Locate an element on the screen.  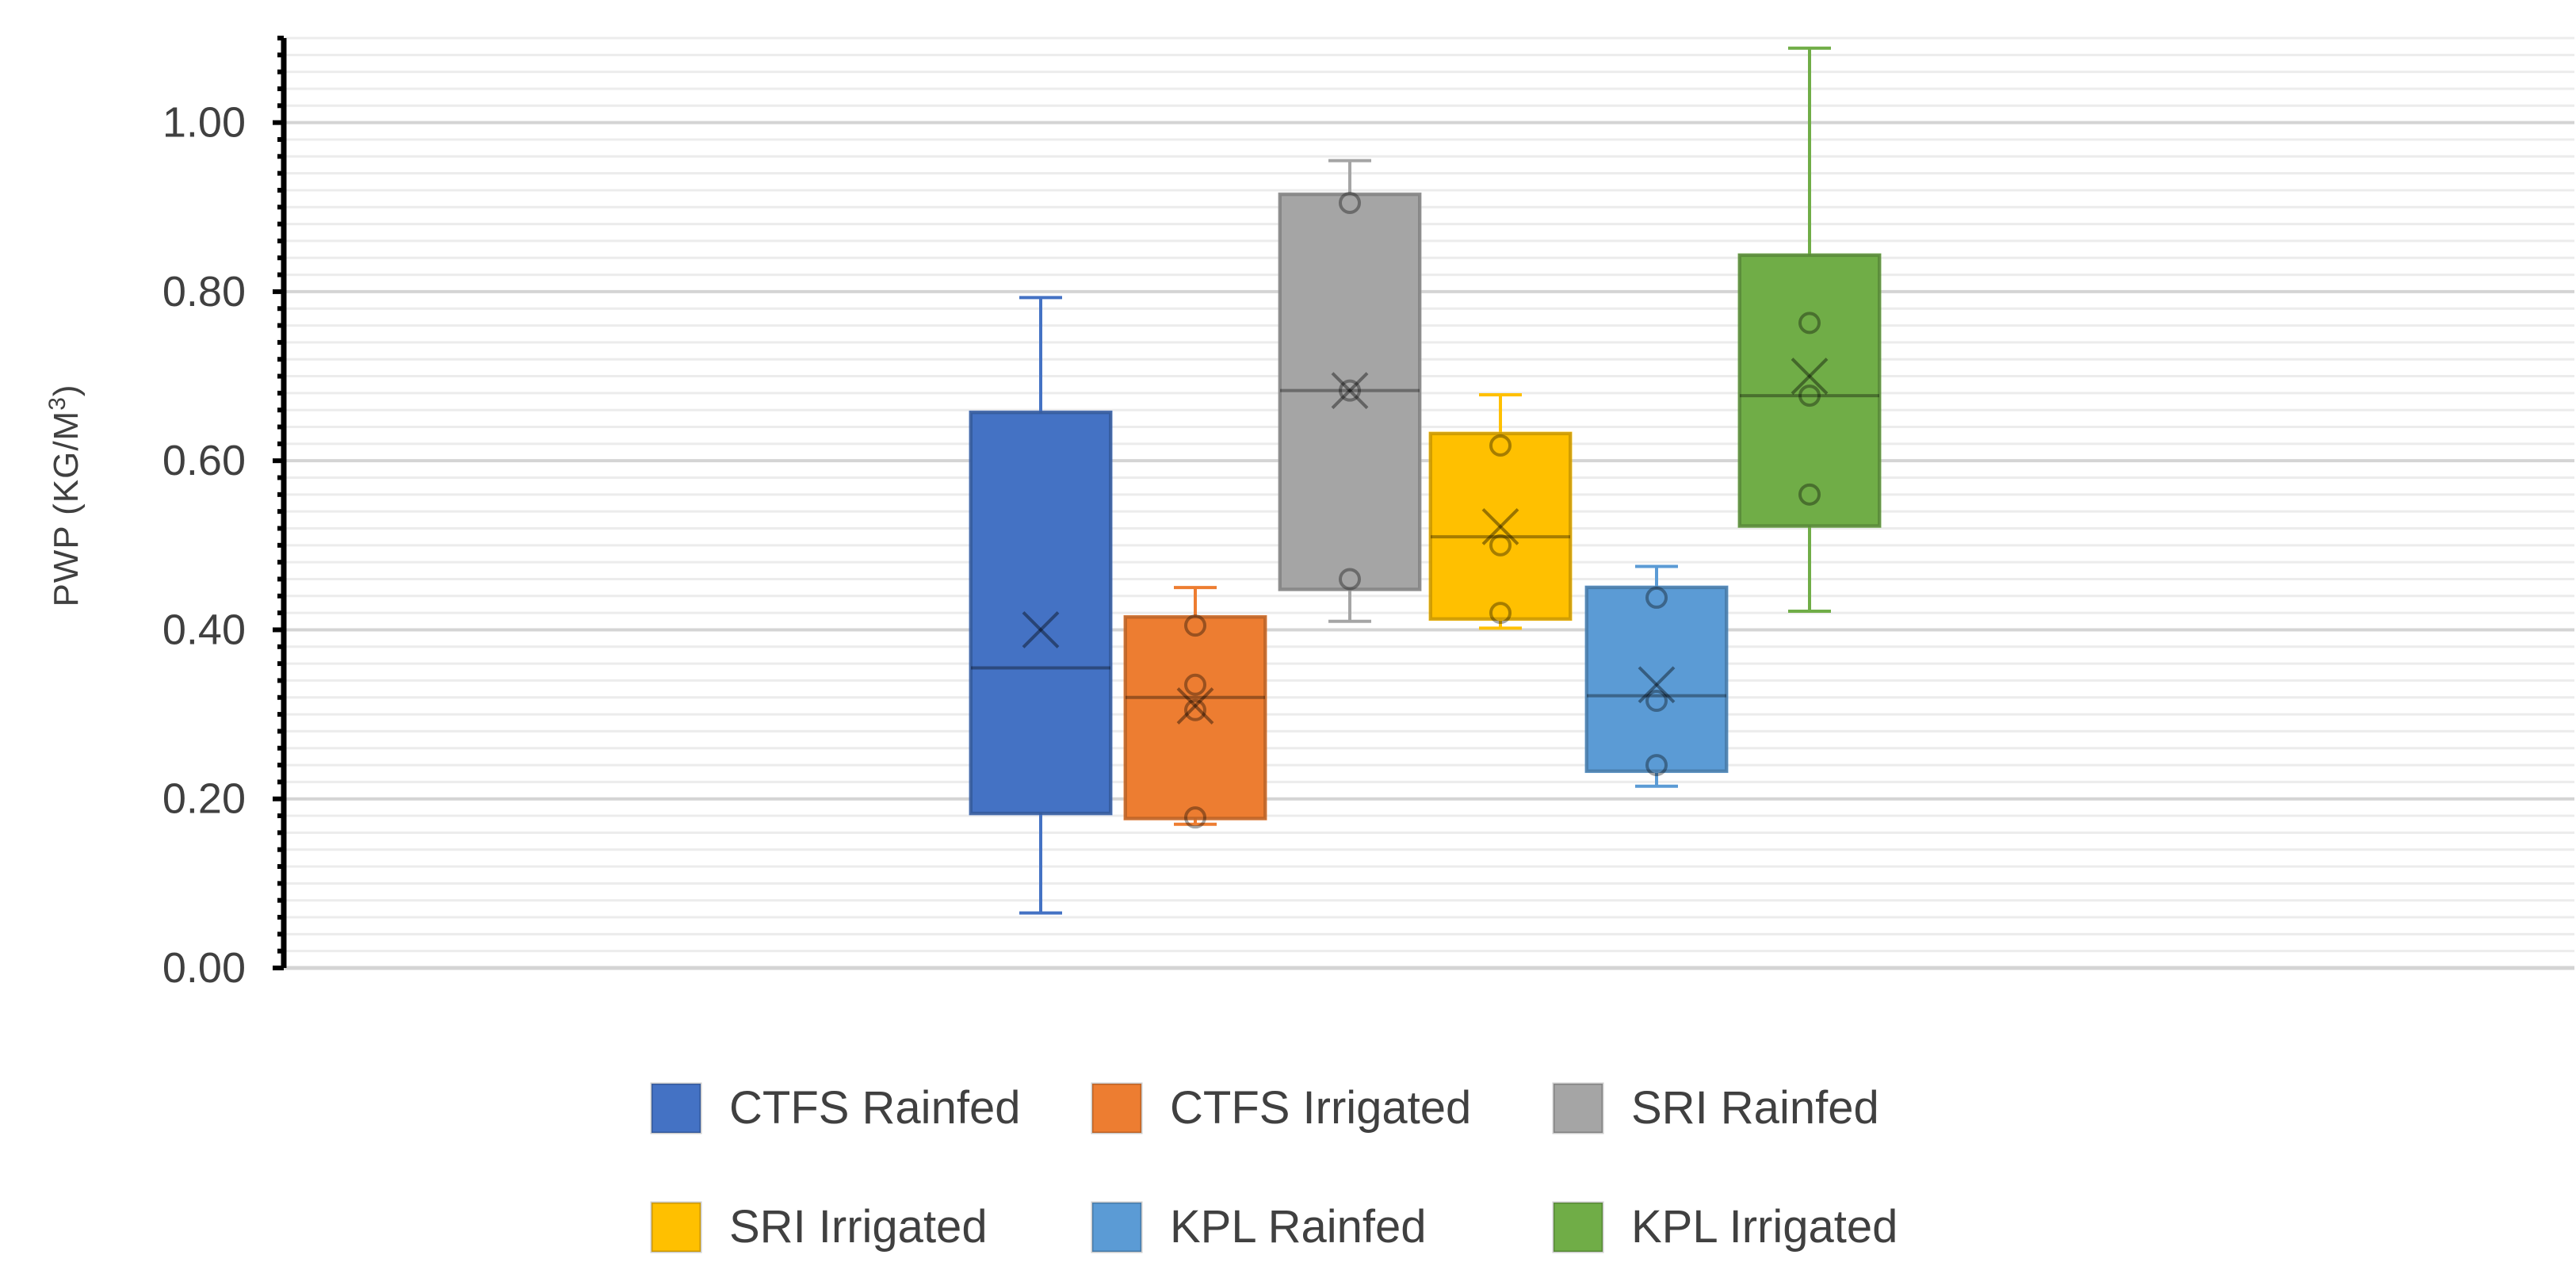
y-tick-labels: 0.00 0.20 0.40 0.60 0.80 1.00 is located at coordinates (204, 545).